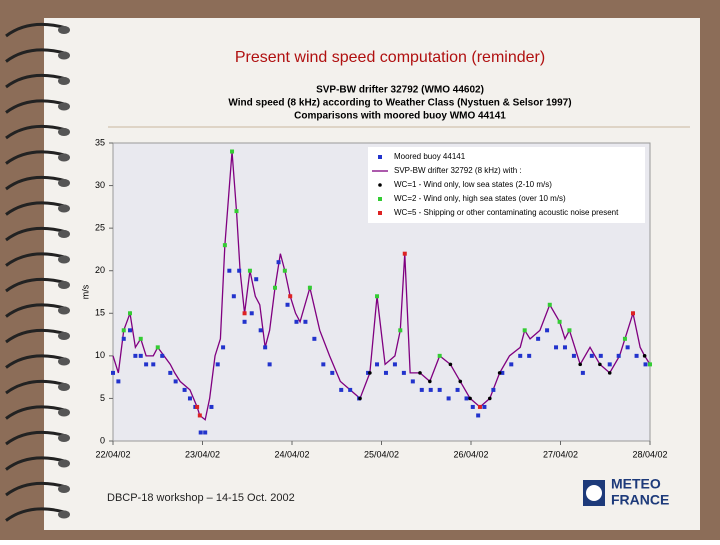 The width and height of the screenshot is (720, 545). I want to click on x-tick-label: 26/04/02, so click(470, 454).